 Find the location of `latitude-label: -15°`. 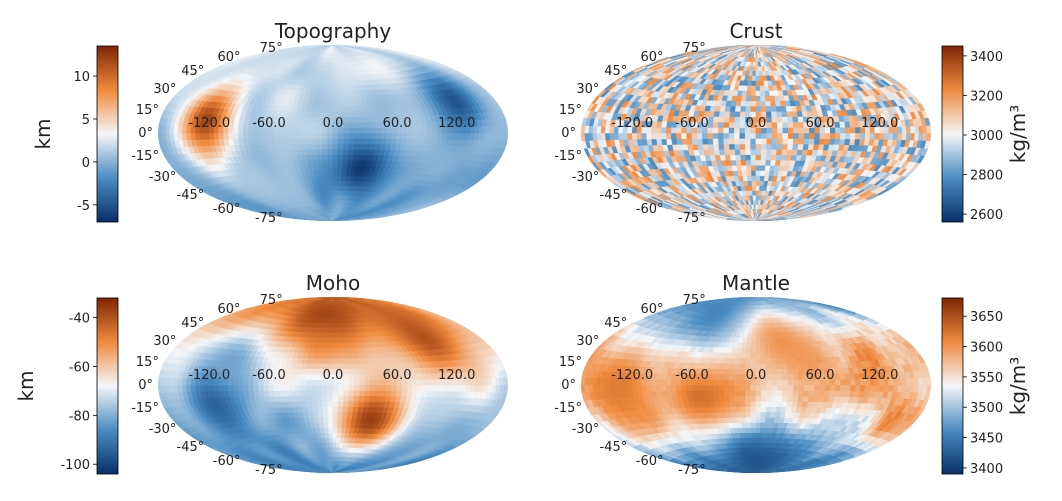

latitude-label: -15° is located at coordinates (145, 156).